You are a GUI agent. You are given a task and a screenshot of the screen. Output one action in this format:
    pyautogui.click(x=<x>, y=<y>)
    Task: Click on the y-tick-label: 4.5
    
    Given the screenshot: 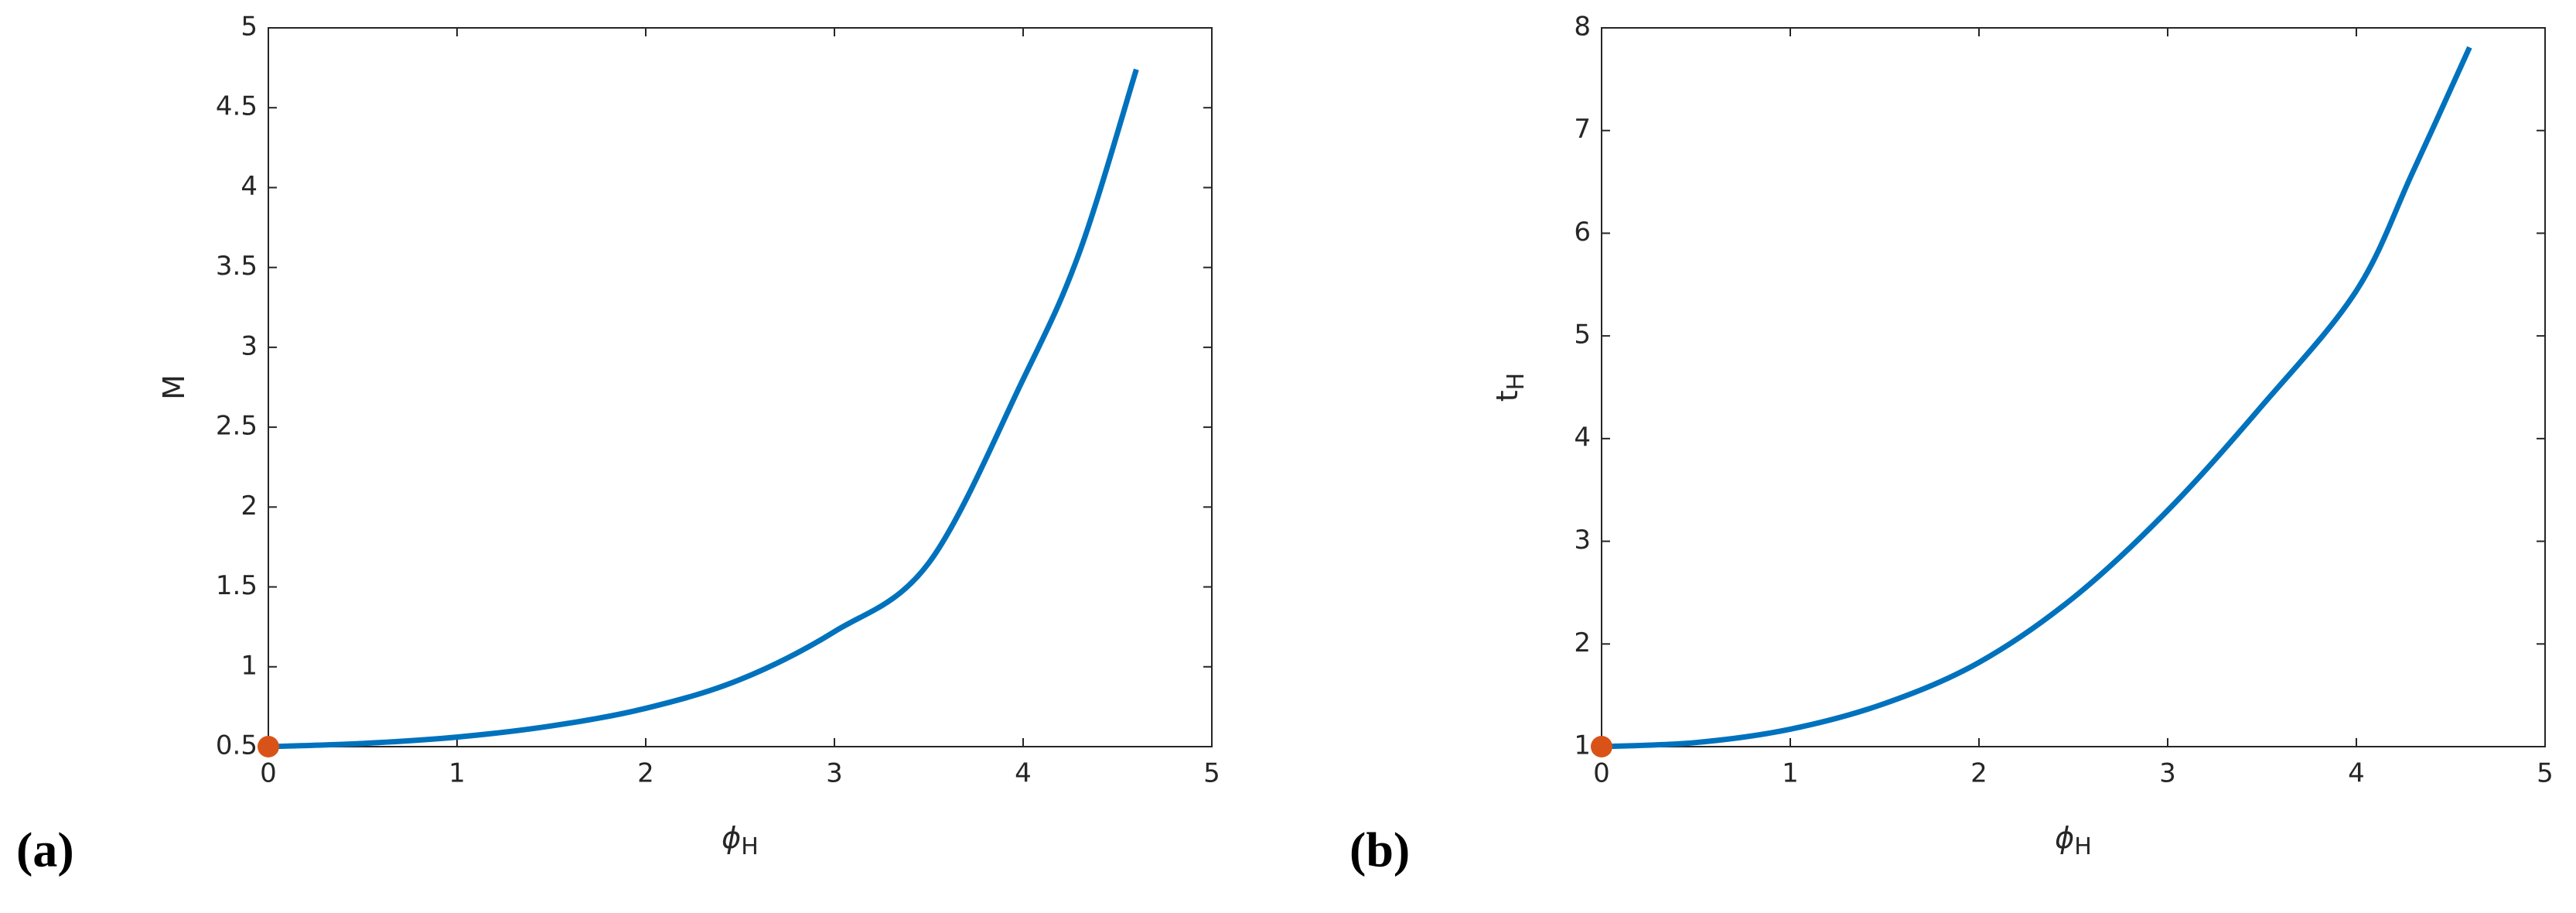 What is the action you would take?
    pyautogui.click(x=237, y=106)
    